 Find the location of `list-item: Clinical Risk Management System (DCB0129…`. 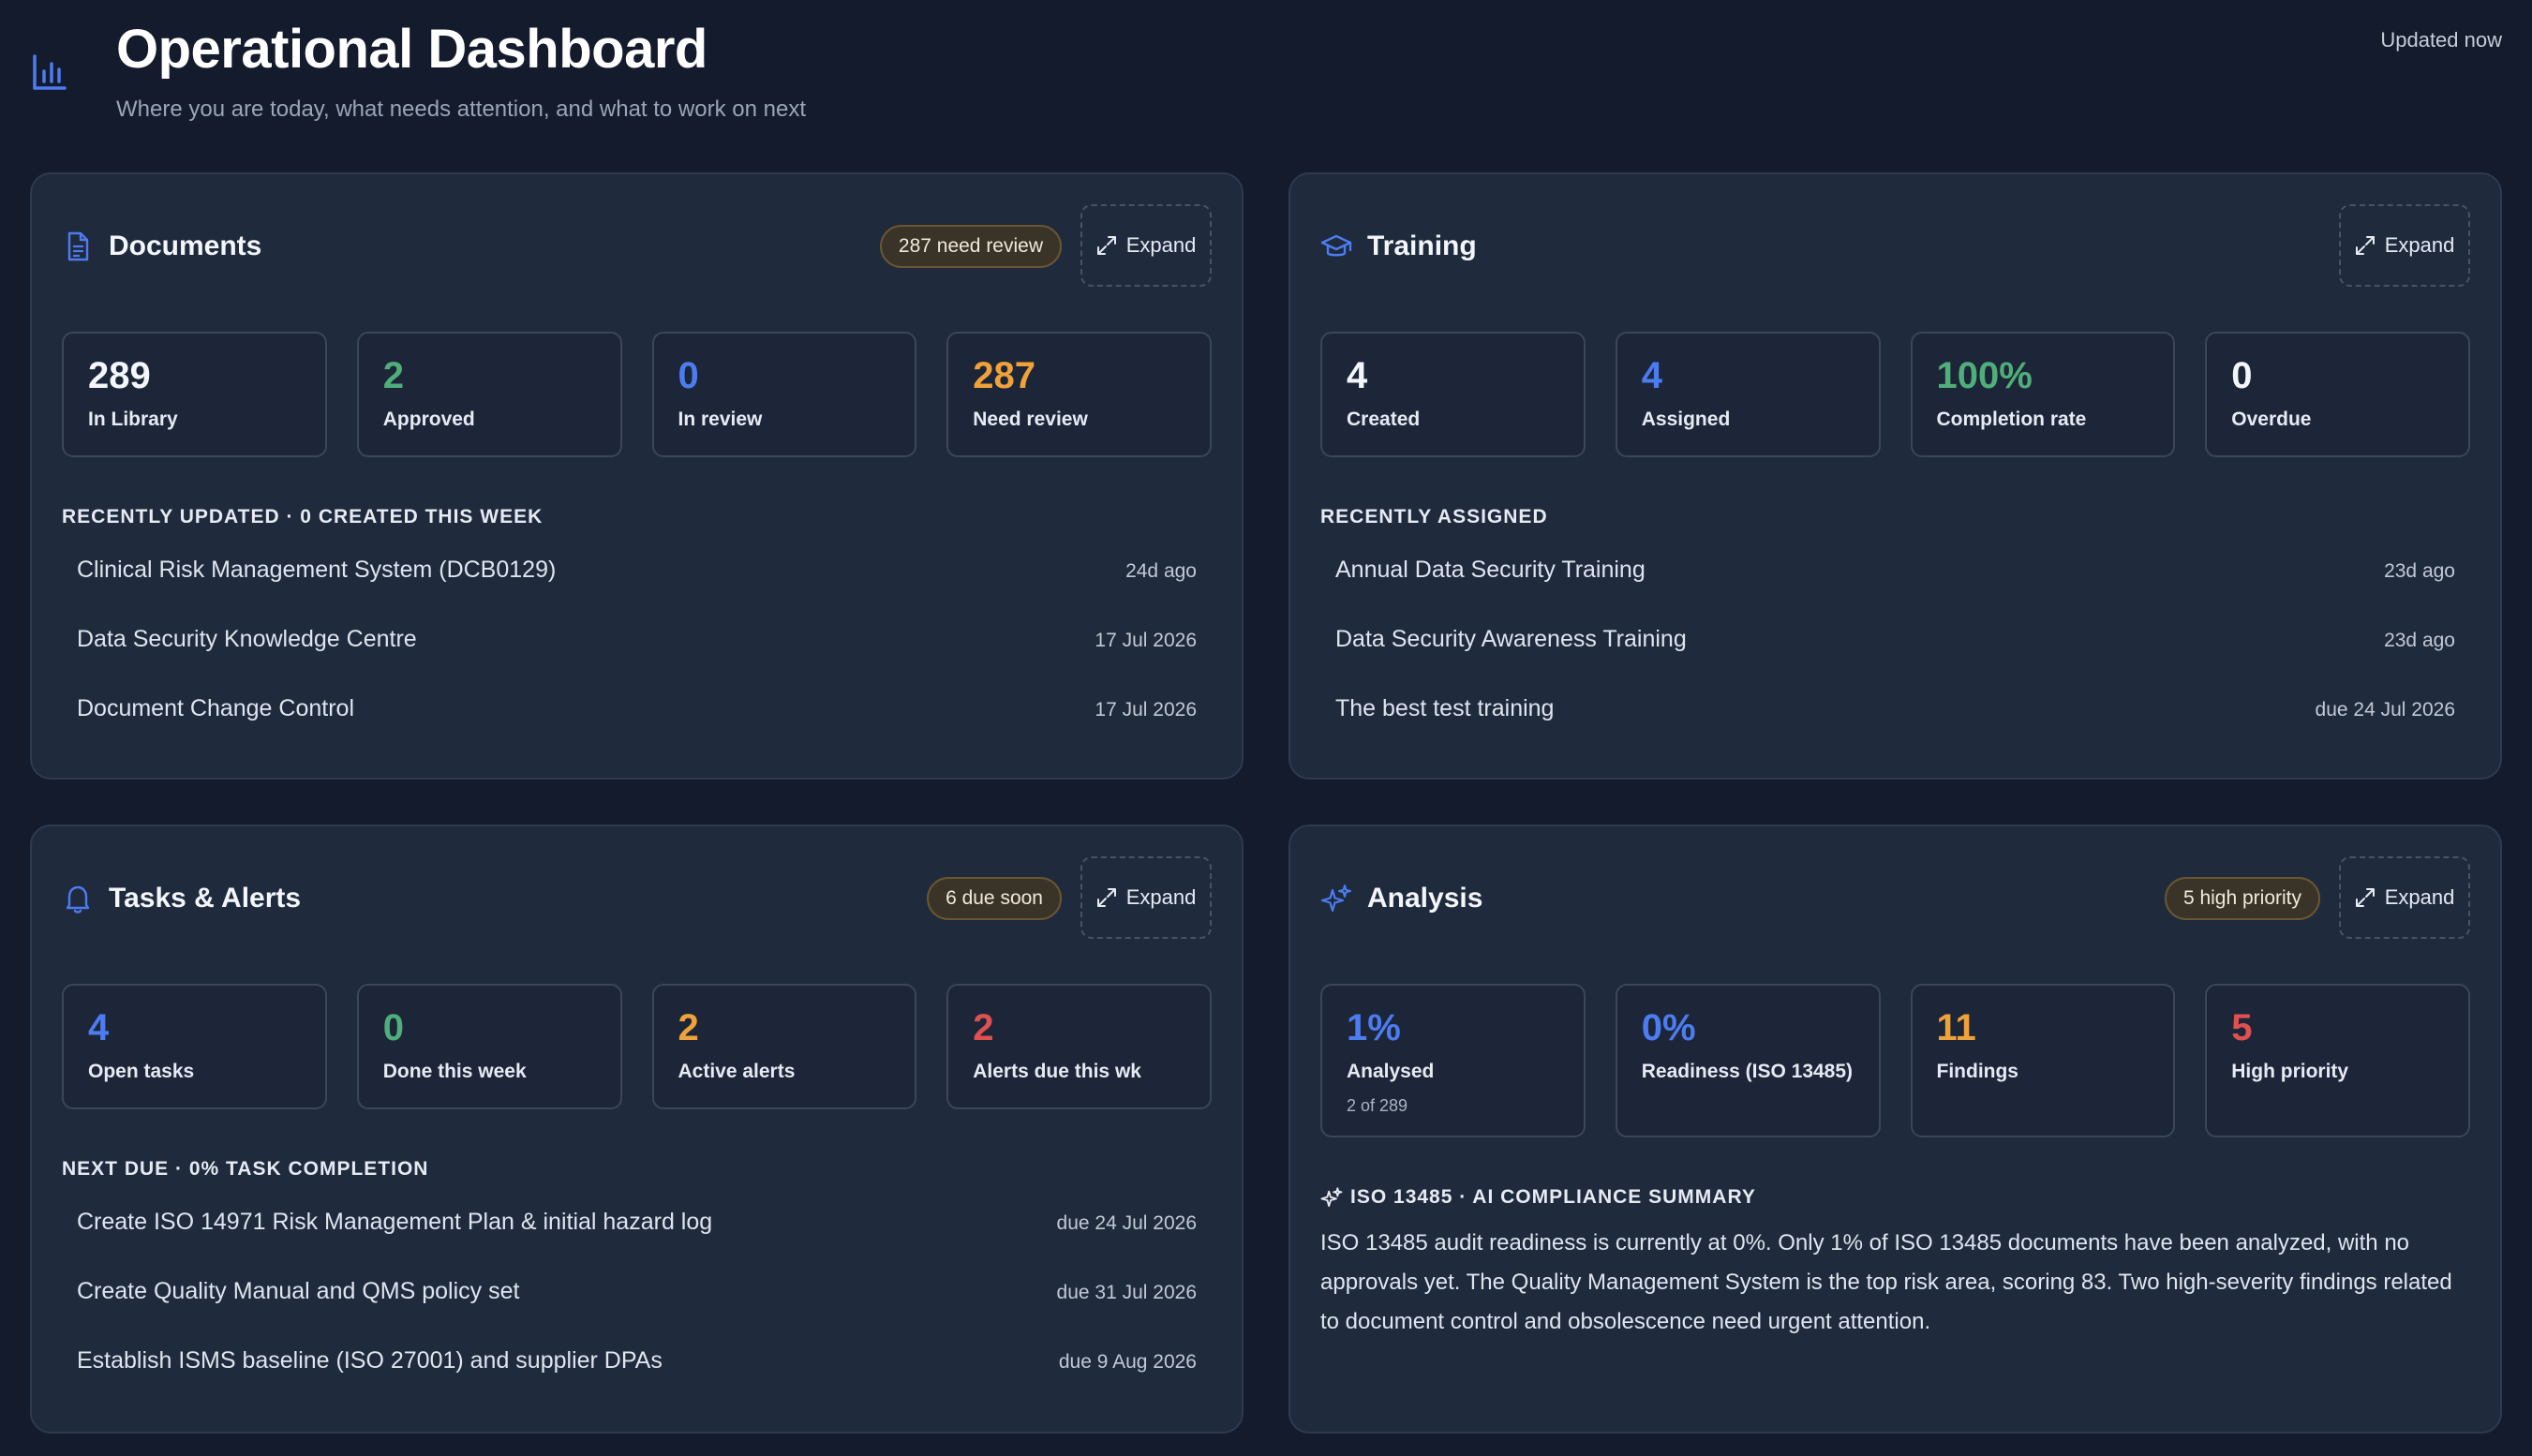

list-item: Clinical Risk Management System (DCB0129… is located at coordinates (637, 574).